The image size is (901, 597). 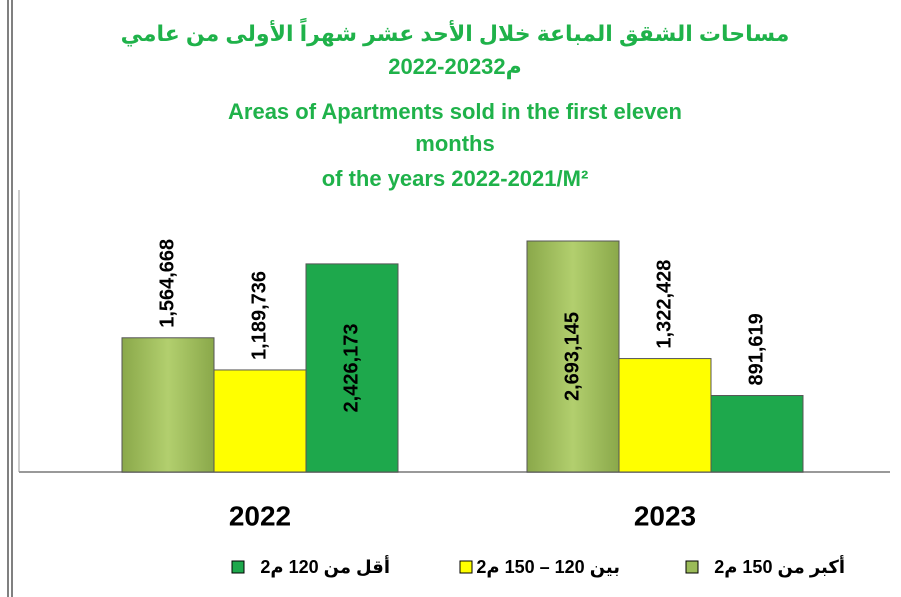 I want to click on legend-label: أقل من 120 م2, so click(x=325, y=566).